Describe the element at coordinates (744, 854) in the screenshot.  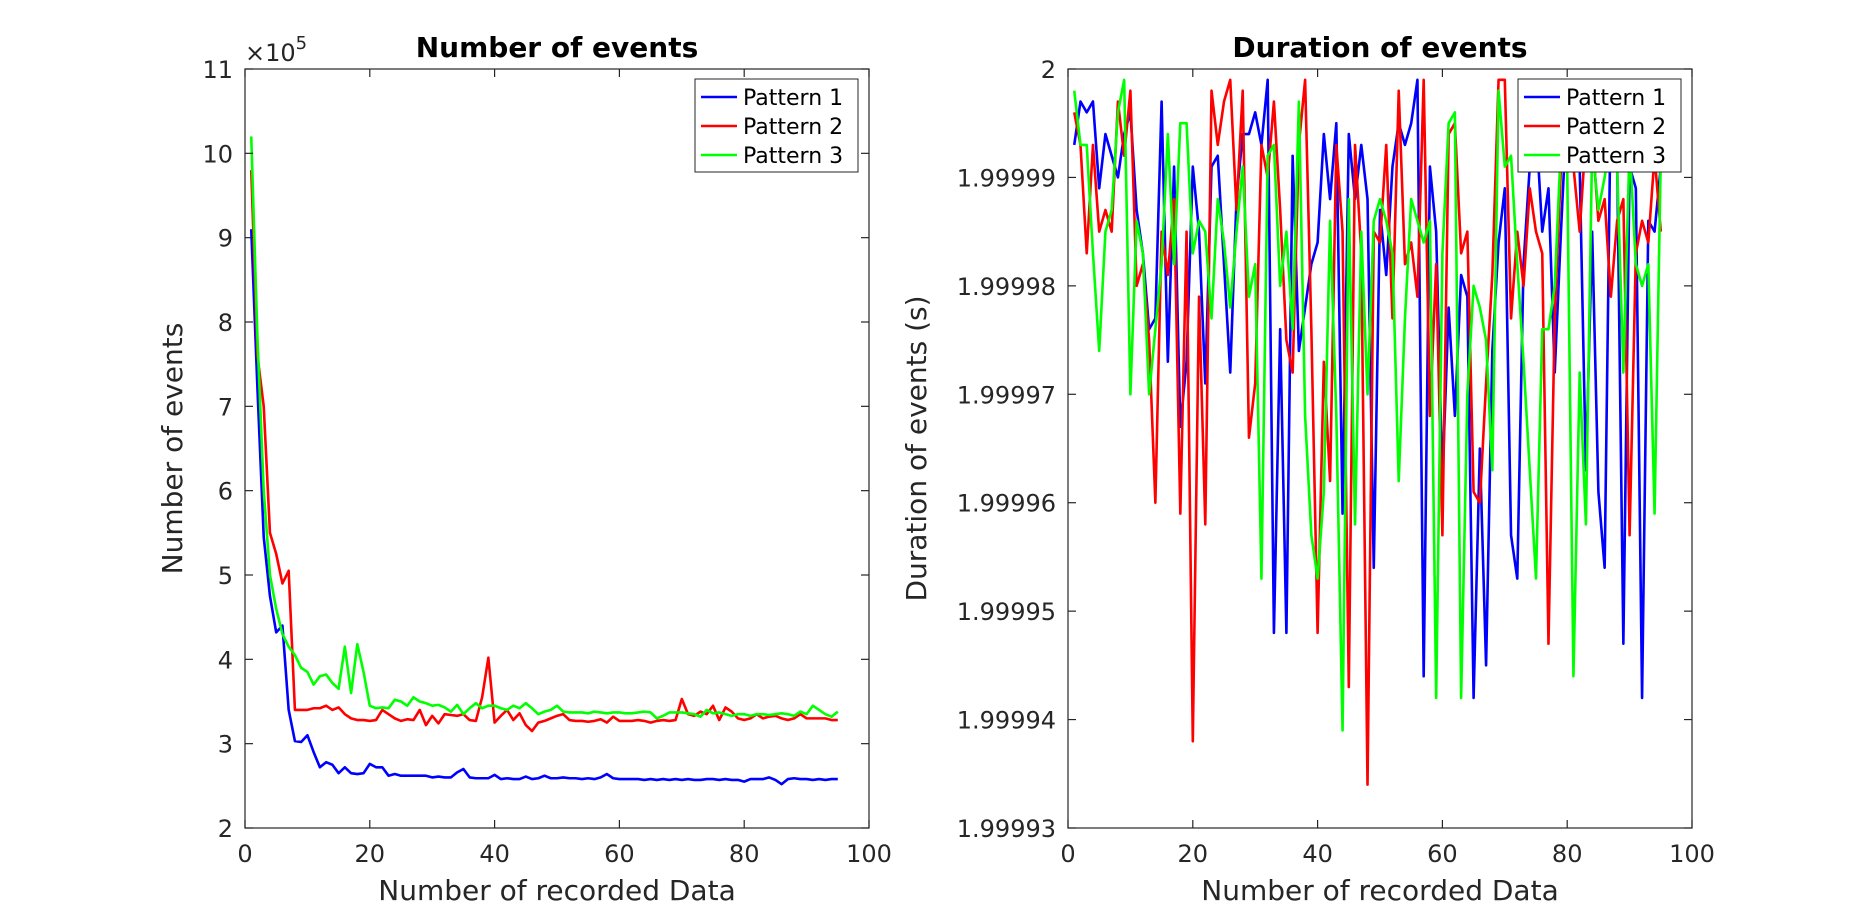
I see `chart-0-xtick-label-4: 80` at that location.